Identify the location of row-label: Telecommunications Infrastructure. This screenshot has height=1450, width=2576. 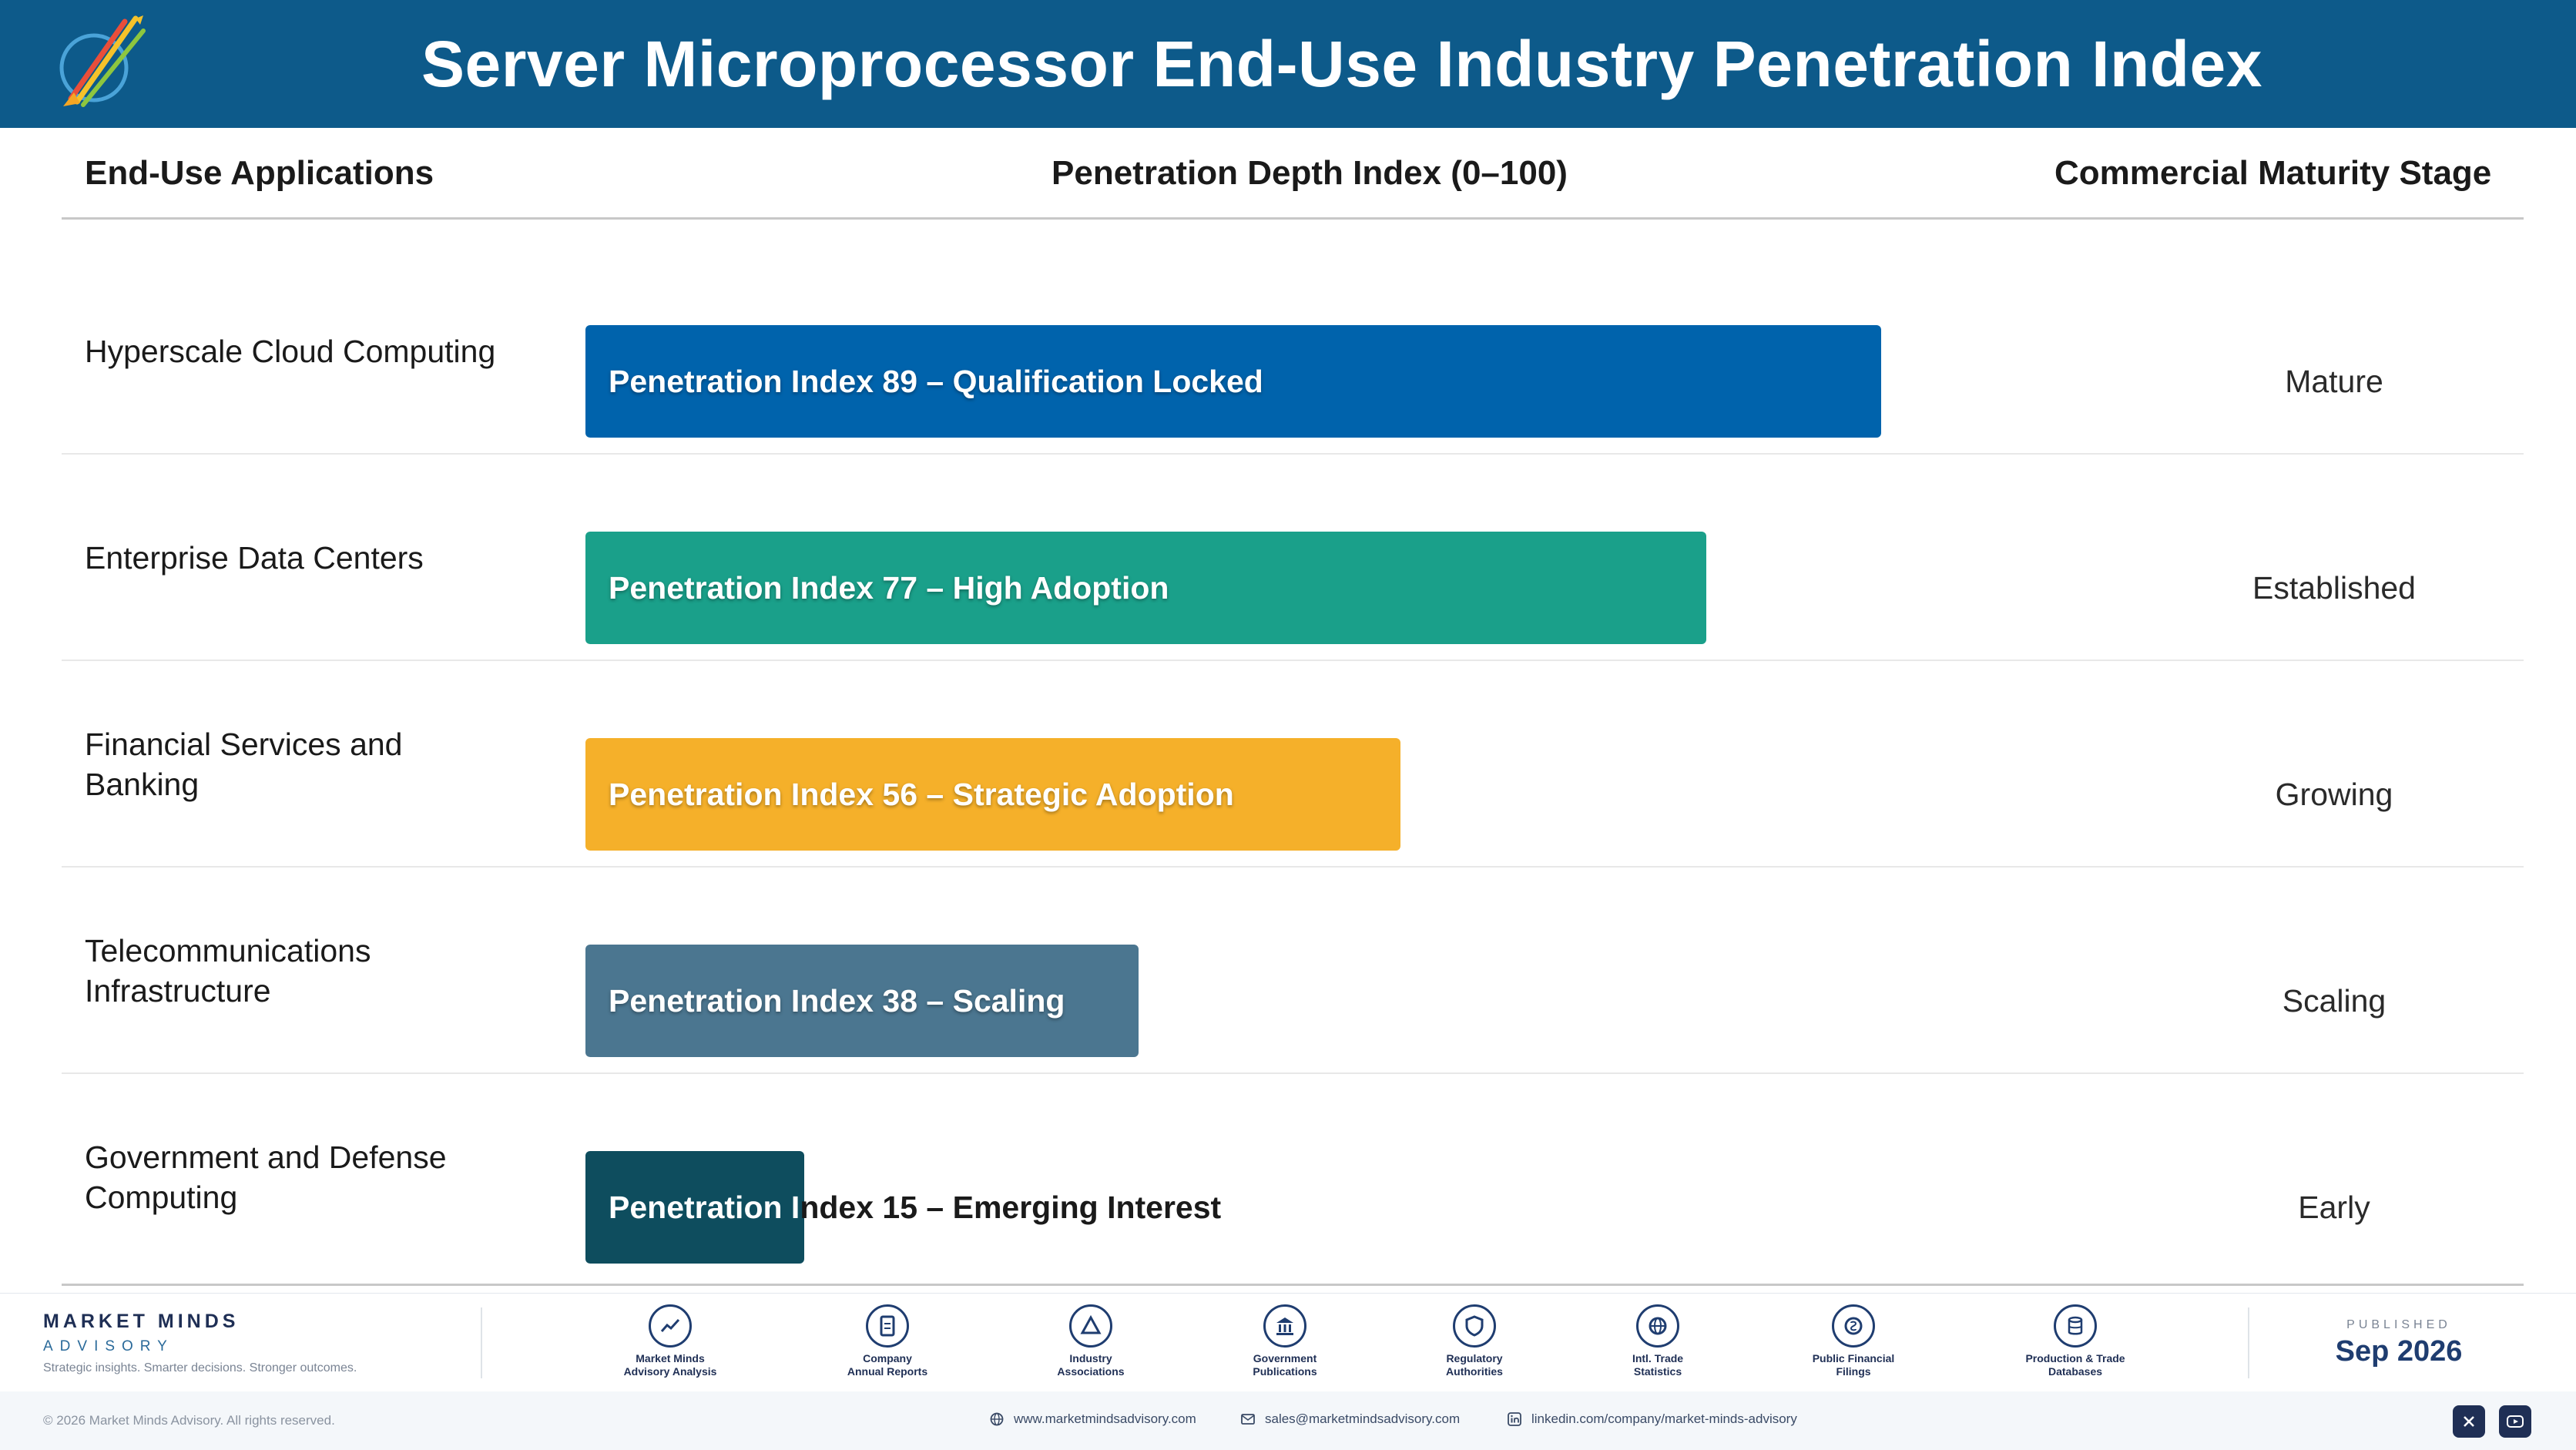
(228, 971).